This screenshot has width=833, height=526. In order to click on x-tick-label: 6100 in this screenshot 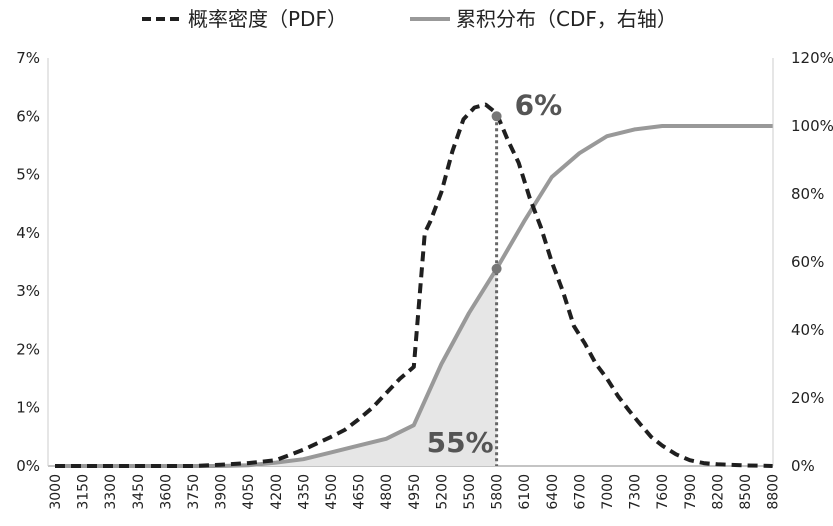, I will do `click(525, 492)`.